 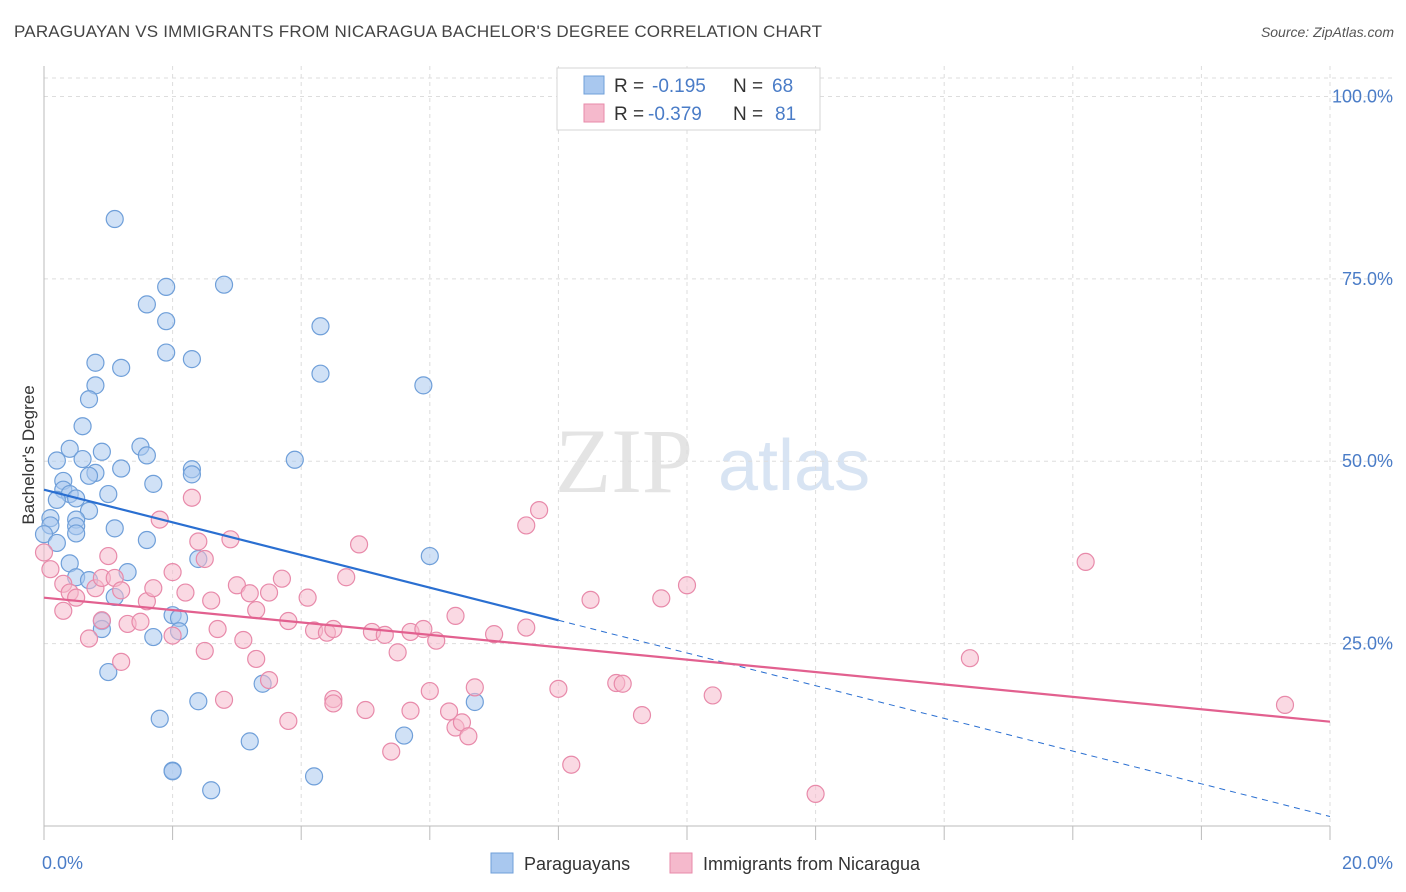 I want to click on series-legend-label-nicaragua: Immigrants from Nicaragua, so click(x=812, y=864).